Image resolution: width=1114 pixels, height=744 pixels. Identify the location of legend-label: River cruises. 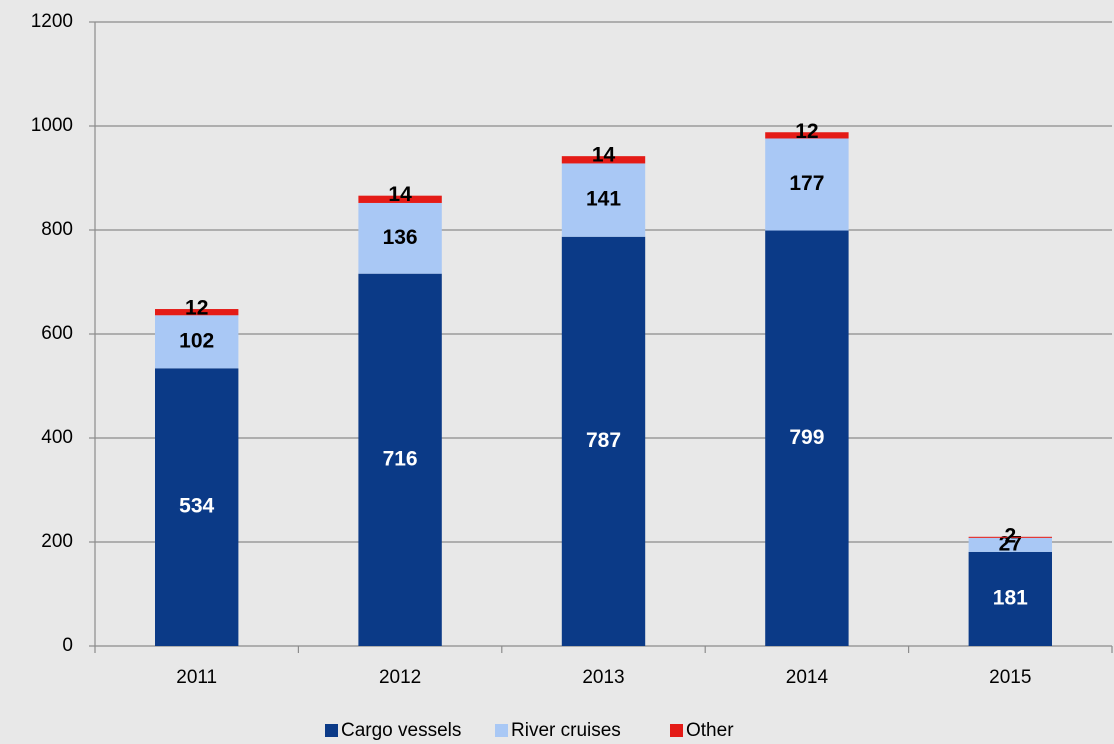
(566, 730).